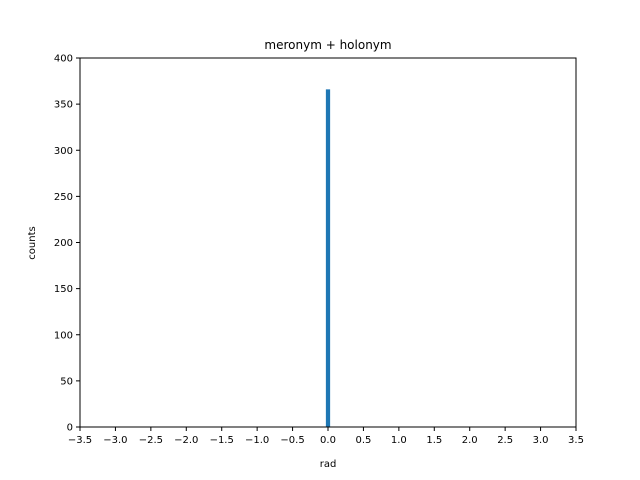 The width and height of the screenshot is (640, 480). What do you see at coordinates (63, 197) in the screenshot?
I see `y-tick-label: 250` at bounding box center [63, 197].